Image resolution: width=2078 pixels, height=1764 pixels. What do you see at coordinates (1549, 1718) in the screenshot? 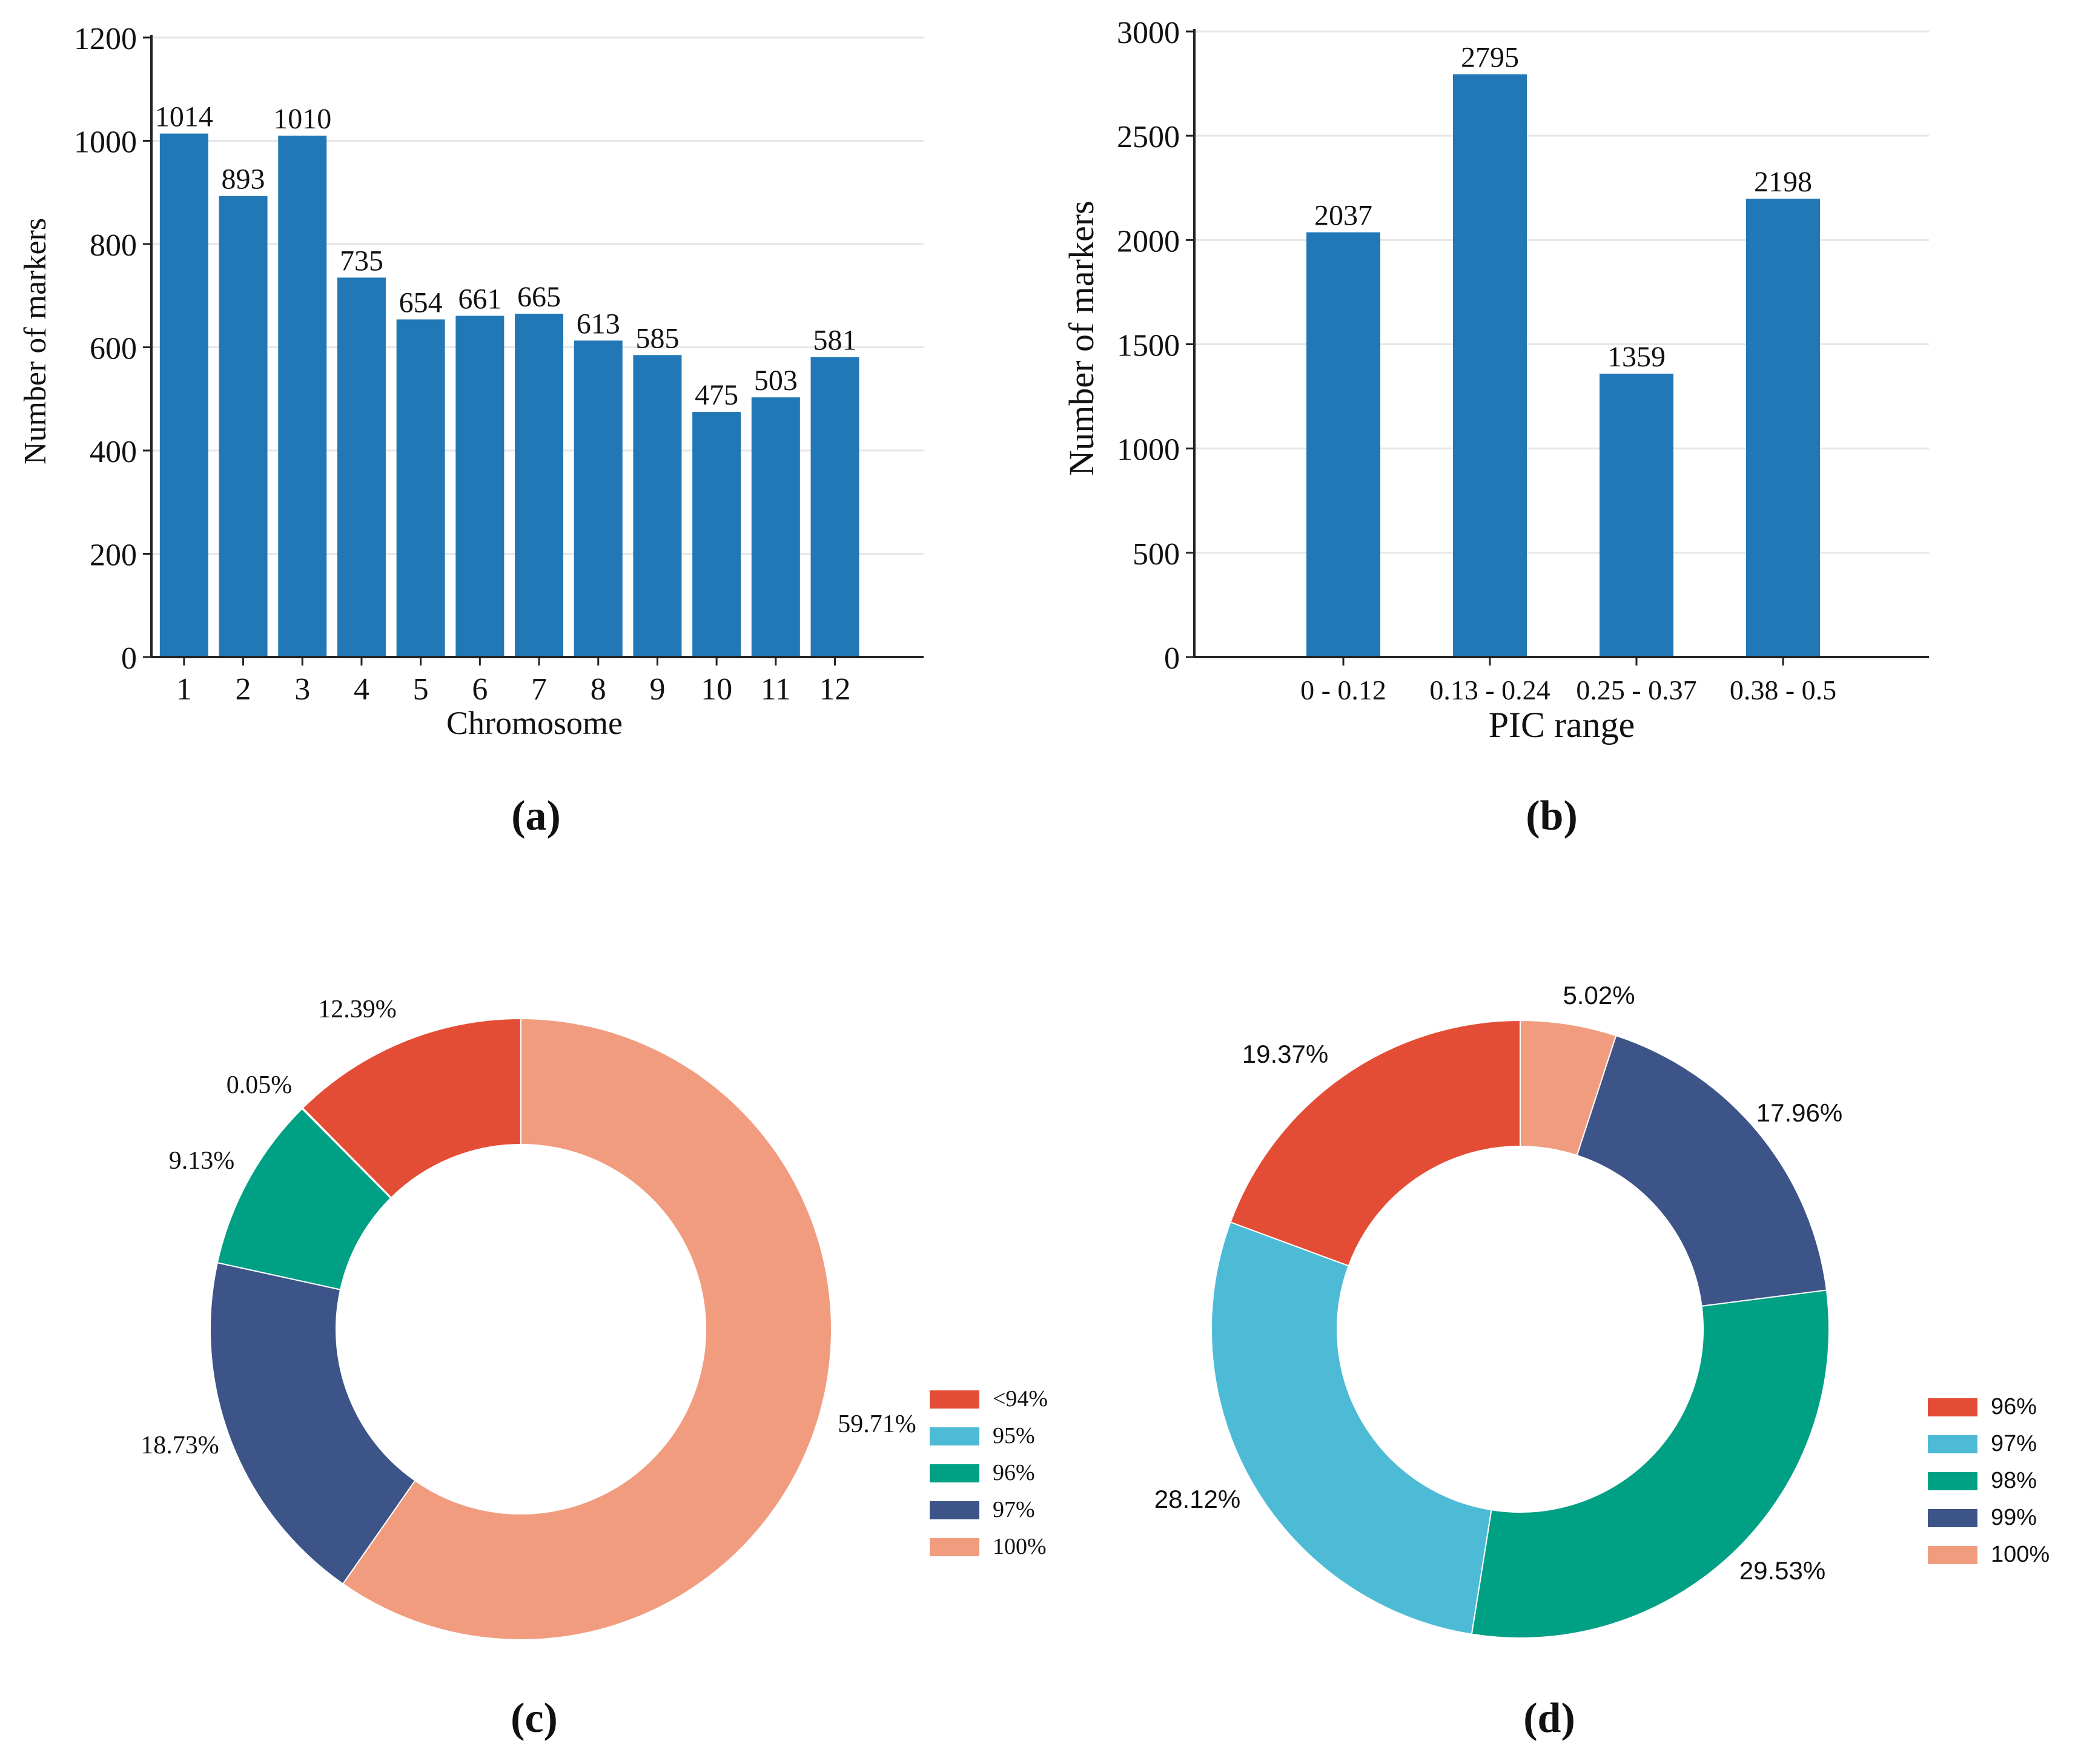
I see `panel-label: (d)` at bounding box center [1549, 1718].